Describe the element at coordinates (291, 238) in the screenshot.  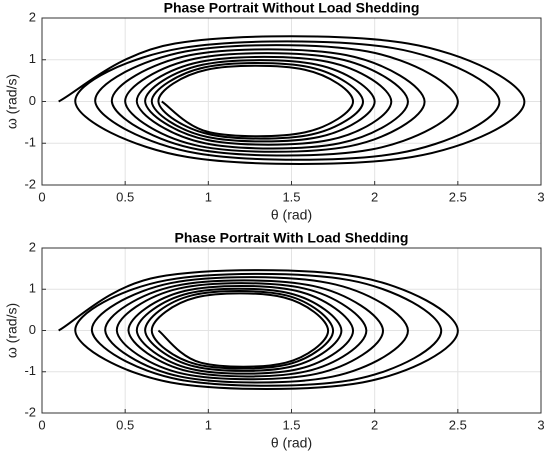
I see `chart-title: Phase Portrait With Load Shedding` at that location.